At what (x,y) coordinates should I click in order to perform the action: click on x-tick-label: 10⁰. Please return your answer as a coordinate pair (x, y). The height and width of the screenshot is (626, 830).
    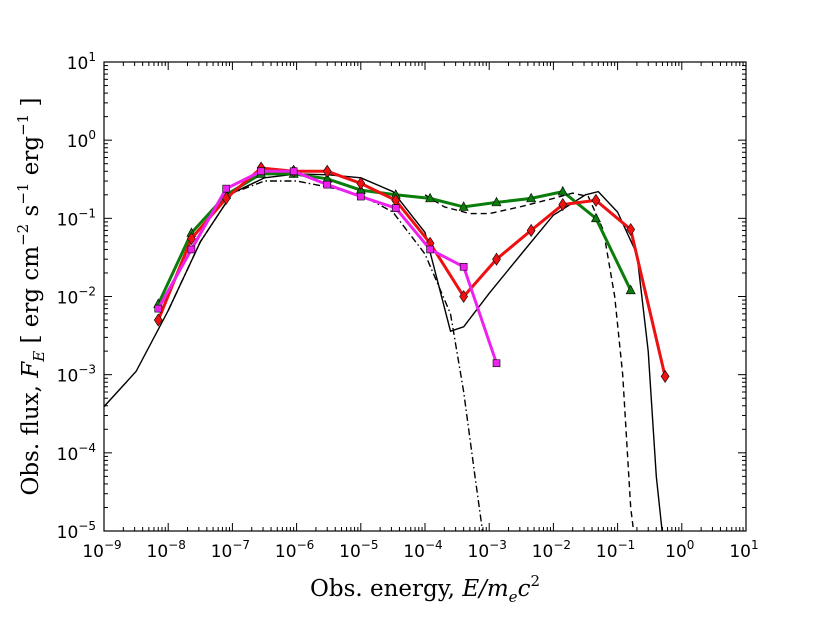
    Looking at the image, I should click on (679, 550).